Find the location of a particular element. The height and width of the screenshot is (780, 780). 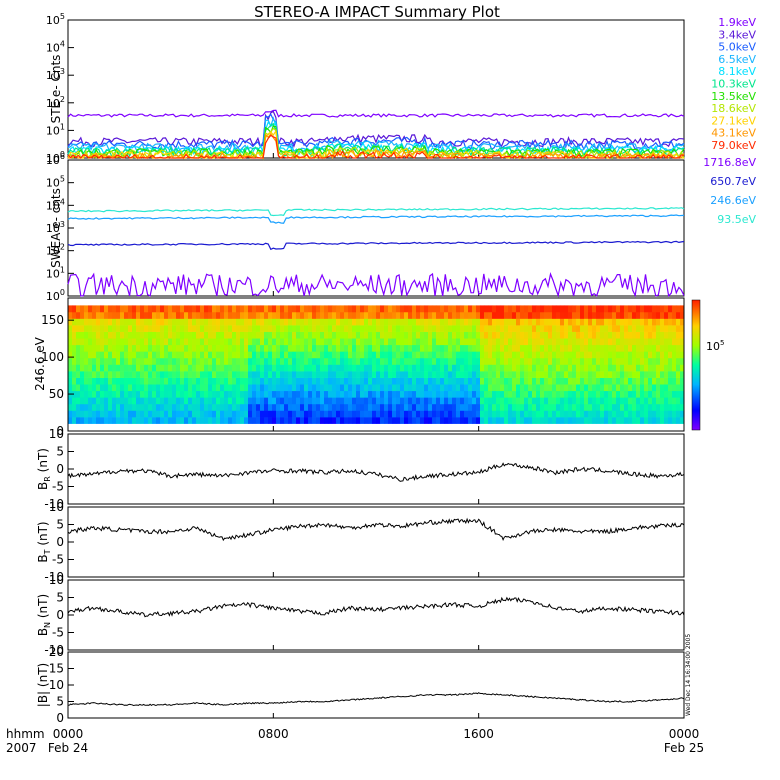

y-tick-label: 10⁰ is located at coordinates (55, 157).